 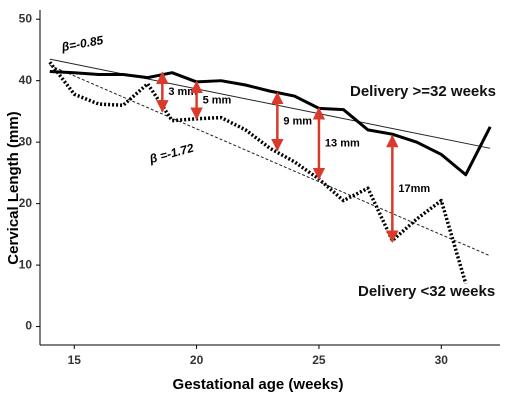 I want to click on difference-label: 5 mm, so click(x=217, y=100).